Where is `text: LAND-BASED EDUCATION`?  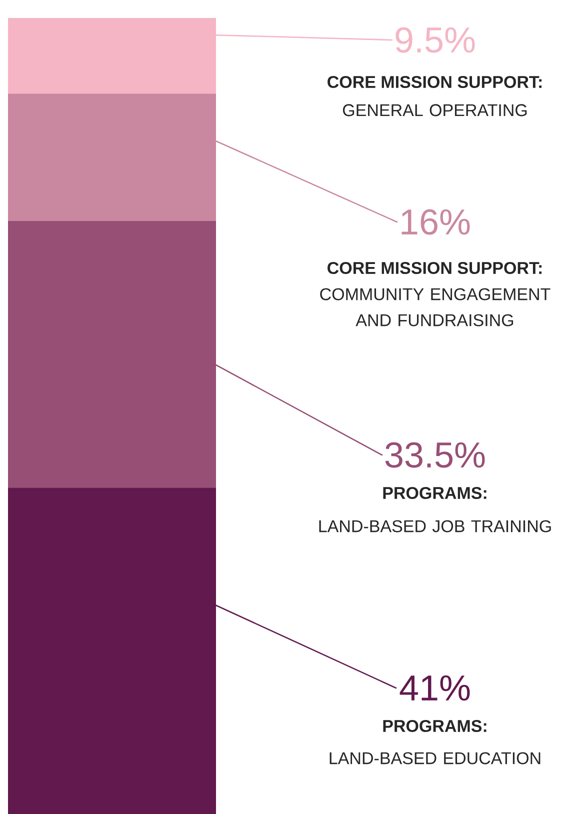 text: LAND-BASED EDUCATION is located at coordinates (435, 758).